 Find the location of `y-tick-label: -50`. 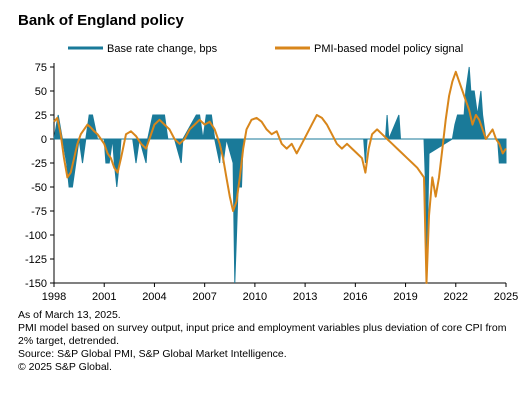

y-tick-label: -50 is located at coordinates (39, 188).